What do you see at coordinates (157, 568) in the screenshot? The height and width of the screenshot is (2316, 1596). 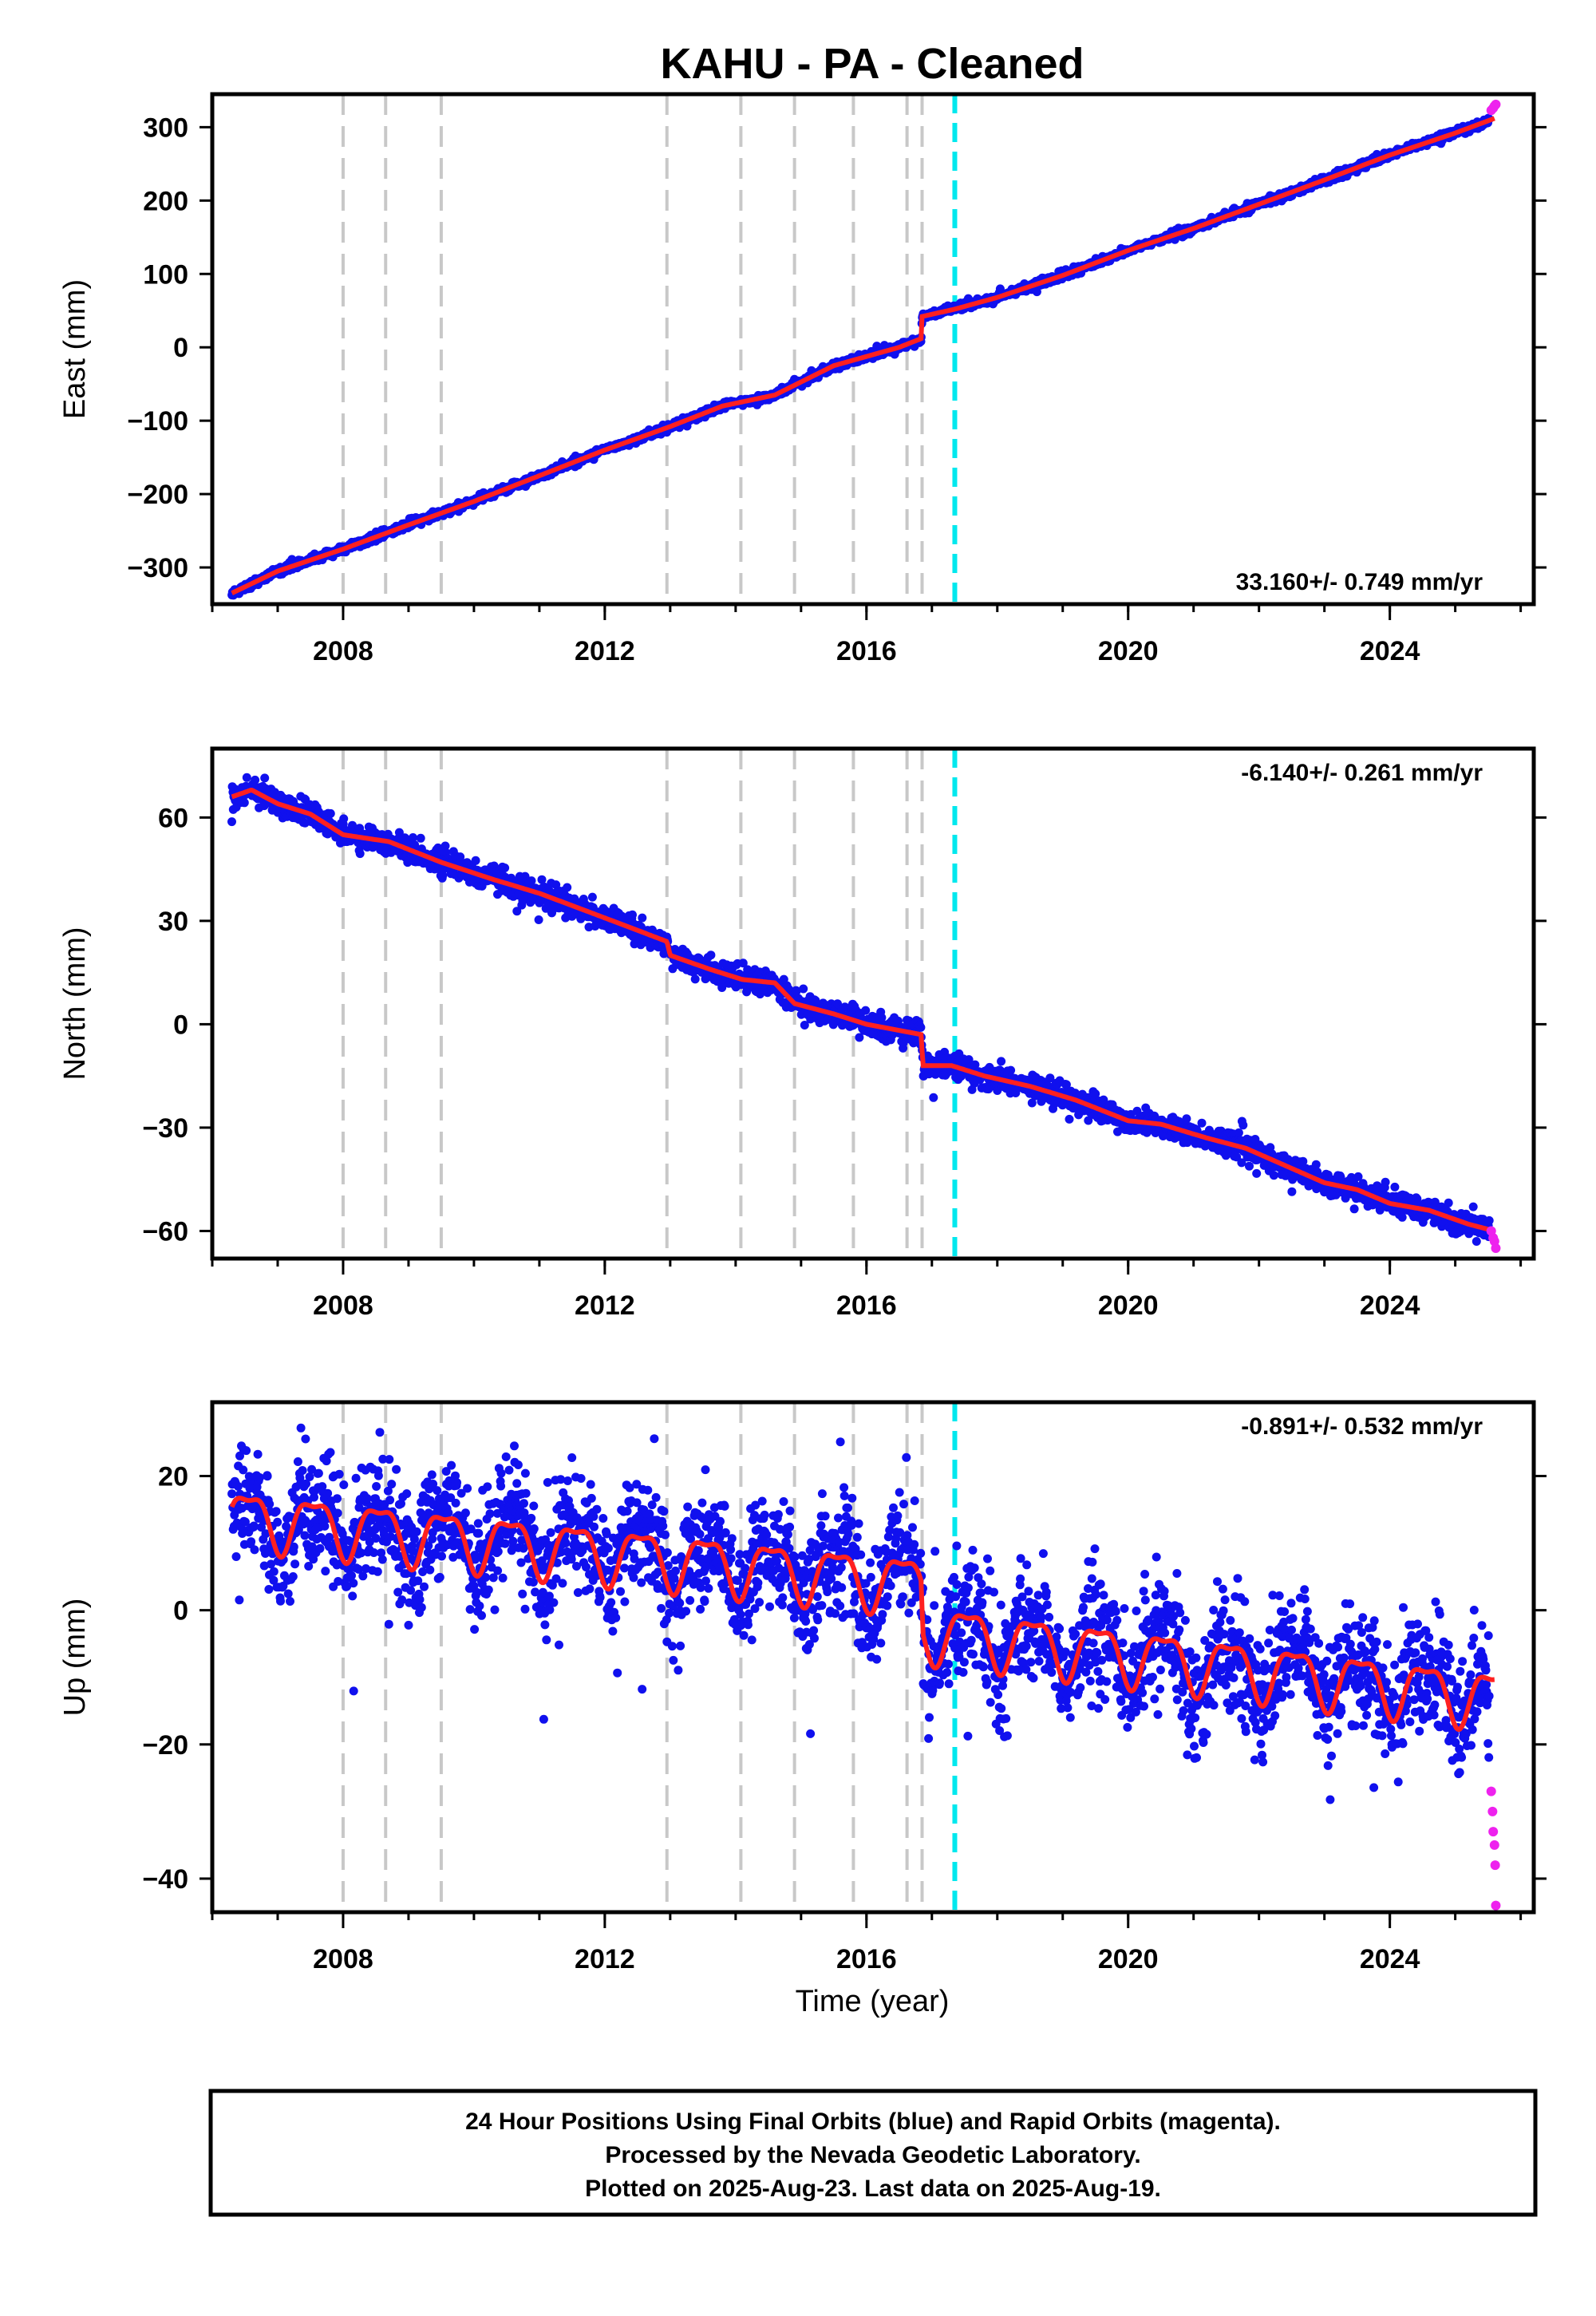 I see `y-tick-label: −300` at bounding box center [157, 568].